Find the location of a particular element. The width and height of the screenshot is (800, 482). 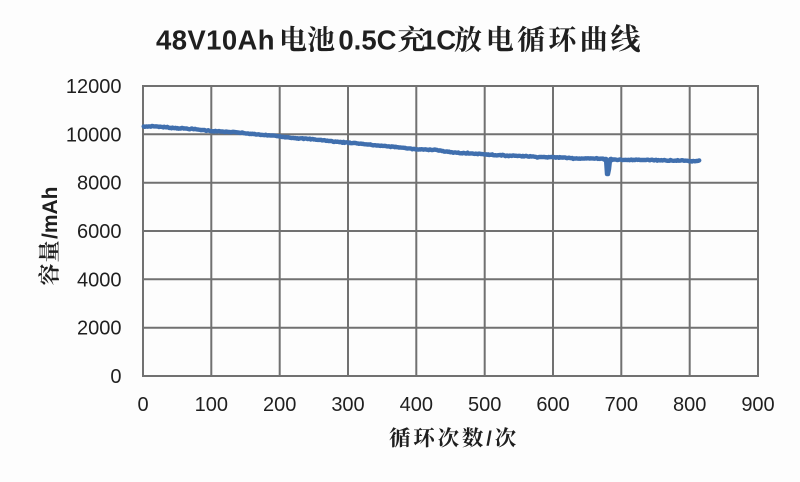

svg-text: 4000 is located at coordinates (99, 280).